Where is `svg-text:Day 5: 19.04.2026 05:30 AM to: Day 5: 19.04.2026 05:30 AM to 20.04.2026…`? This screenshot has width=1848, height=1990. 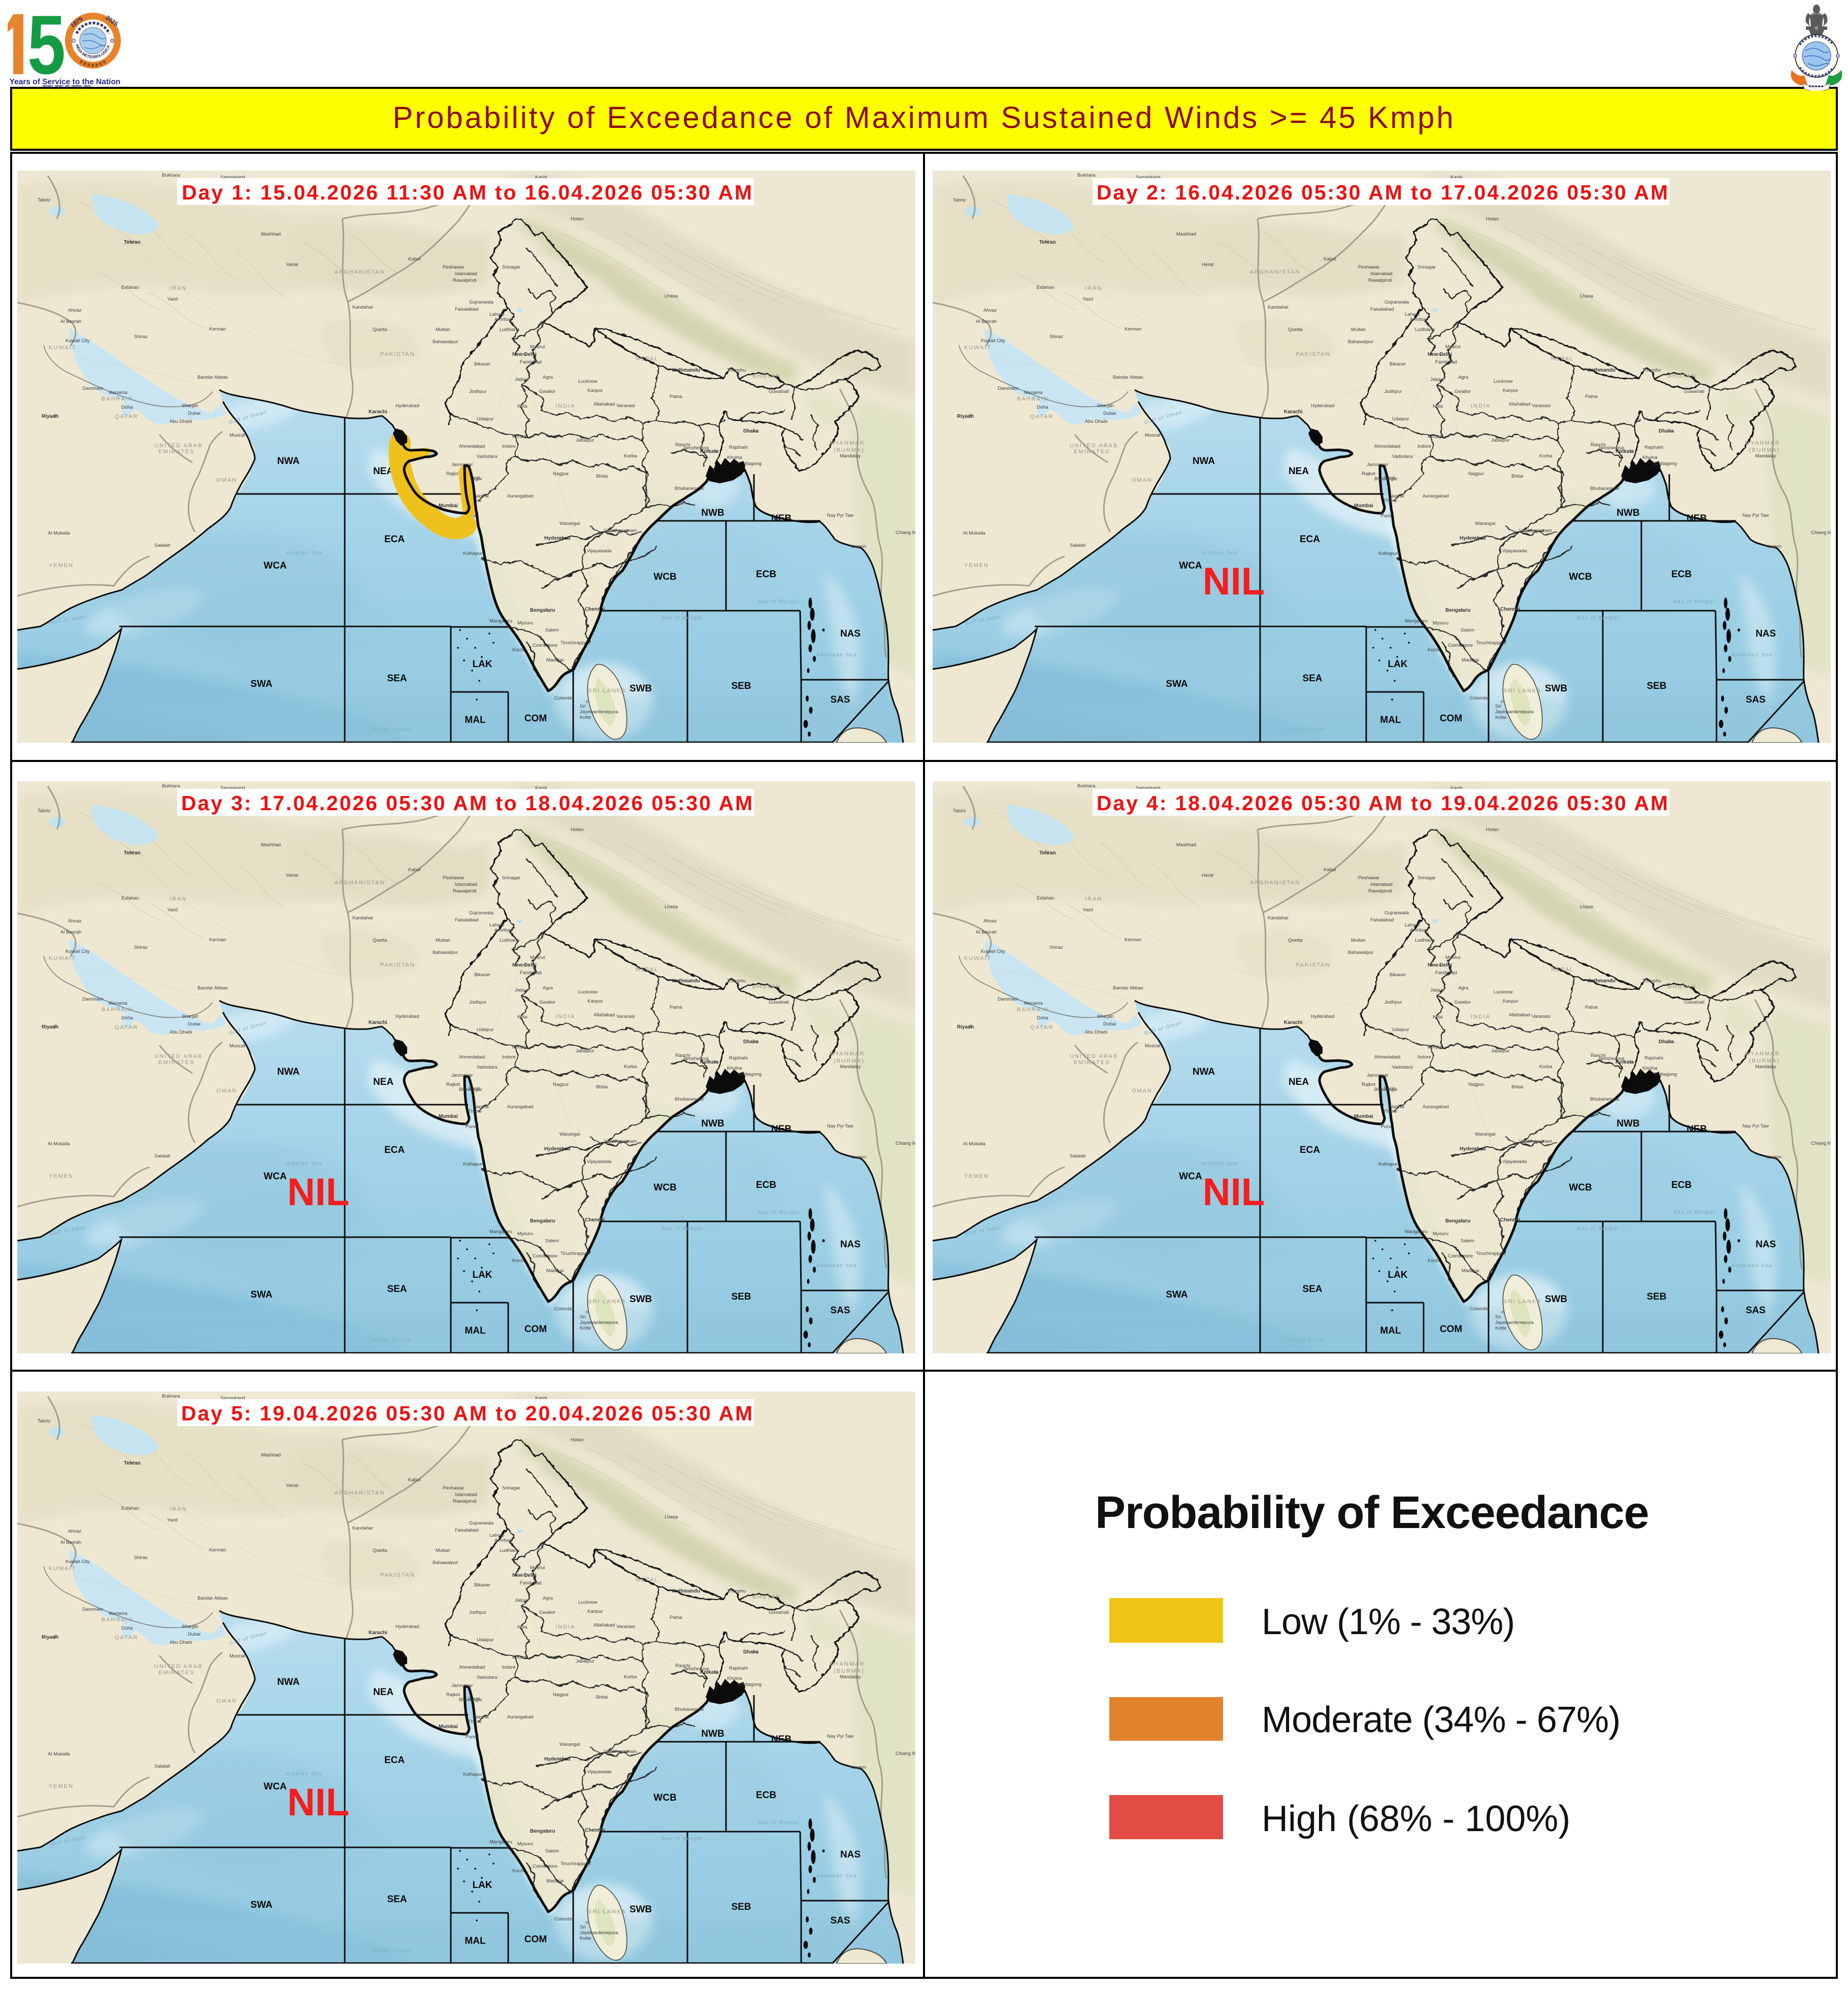 svg-text:Day 5: 19.04.2026 05:30 AM to: Day 5: 19.04.2026 05:30 AM to 20.04.2026… is located at coordinates (467, 1414).